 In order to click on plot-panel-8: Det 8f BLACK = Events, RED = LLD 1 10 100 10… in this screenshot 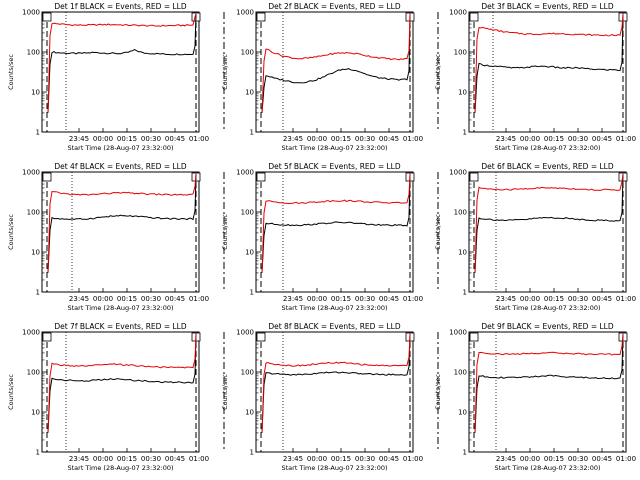, I will do `click(330, 397)`.